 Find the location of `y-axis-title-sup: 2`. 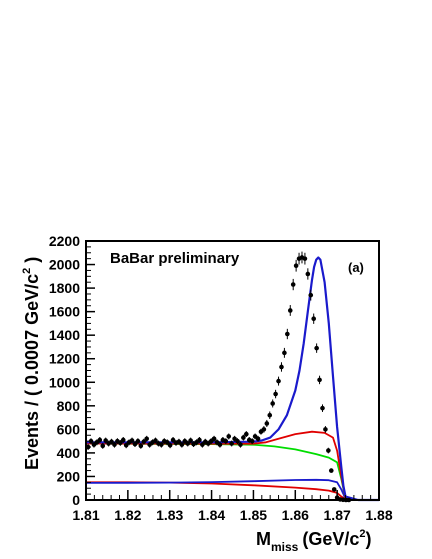

y-axis-title-sup: 2 is located at coordinates (27, 271).